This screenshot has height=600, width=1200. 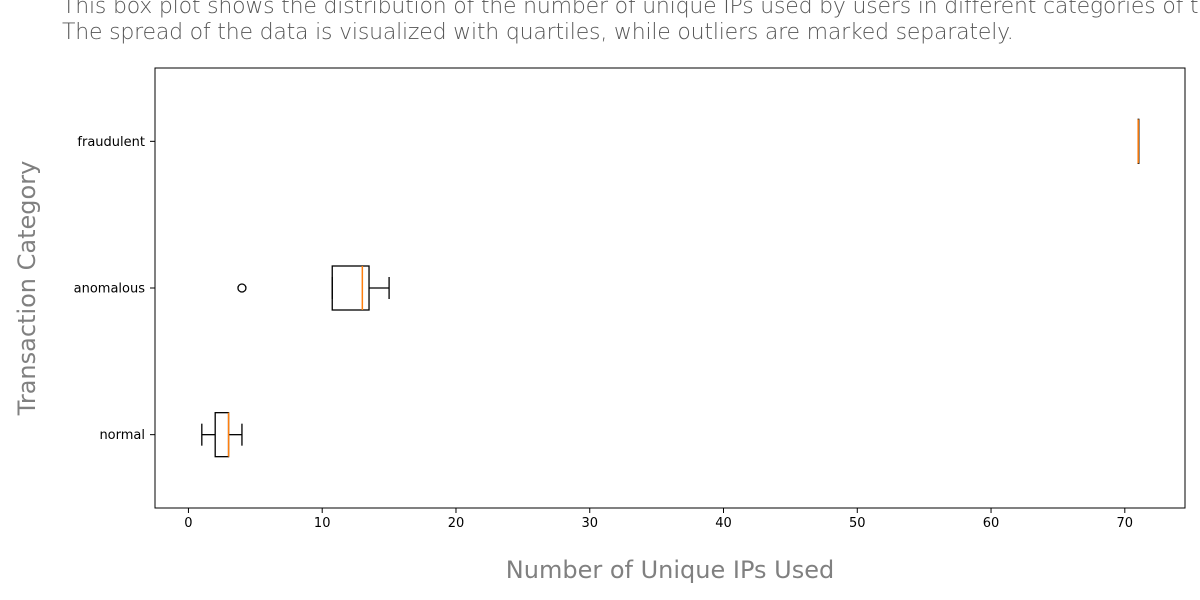 I want to click on y-tick-label: anomalous, so click(x=110, y=289).